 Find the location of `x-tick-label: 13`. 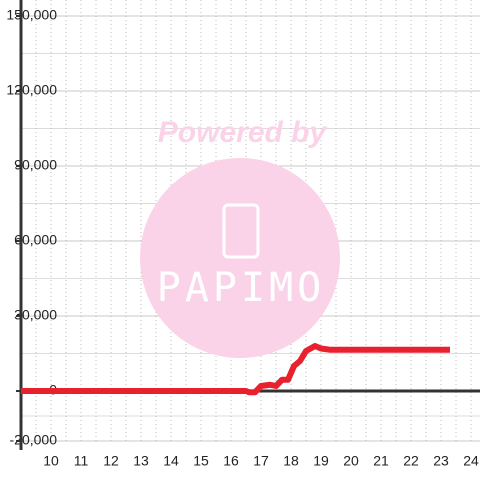

x-tick-label: 13 is located at coordinates (141, 461).